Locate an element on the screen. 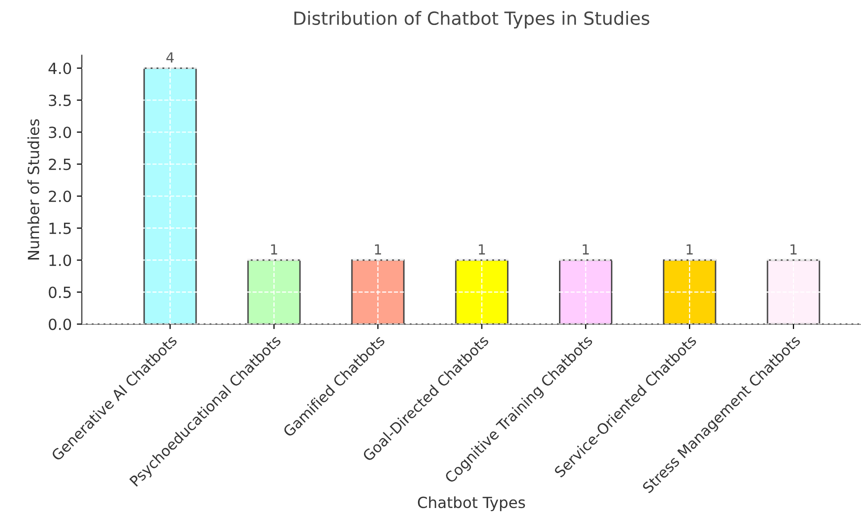  y-tick-label: 3.0 is located at coordinates (60, 132).